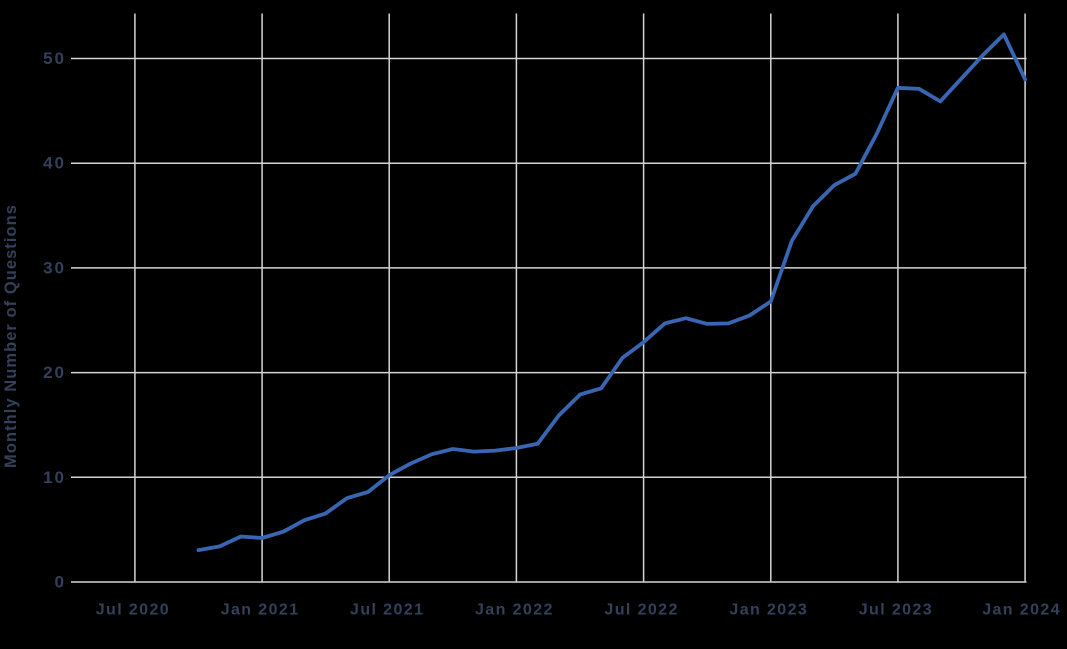 This screenshot has height=649, width=1067. What do you see at coordinates (60, 582) in the screenshot?
I see `svg-text: 0` at bounding box center [60, 582].